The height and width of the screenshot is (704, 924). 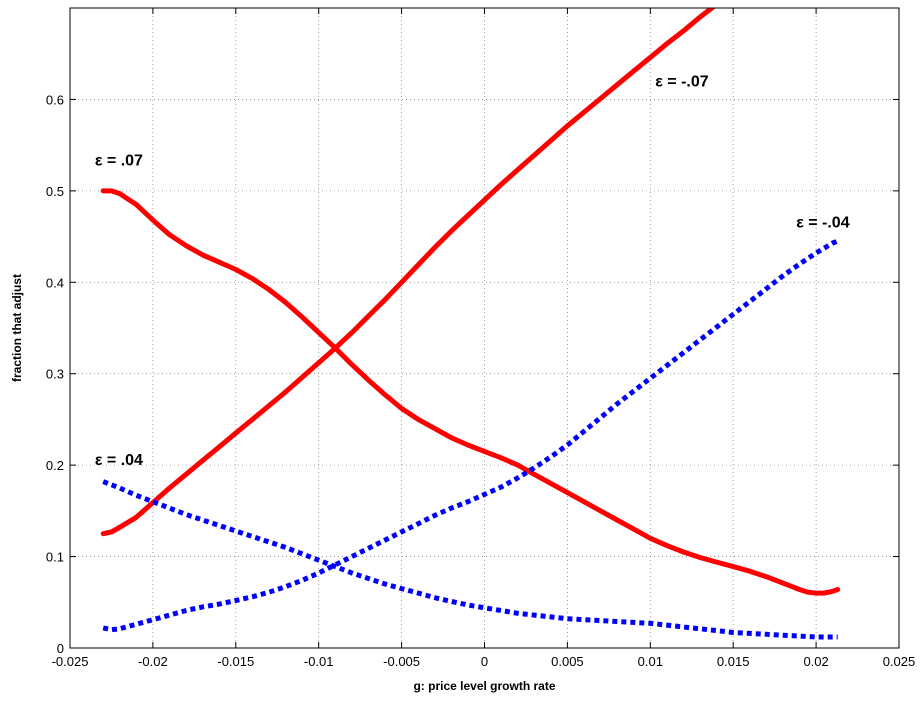 I want to click on x-tick-label: 0.025, so click(x=899, y=661).